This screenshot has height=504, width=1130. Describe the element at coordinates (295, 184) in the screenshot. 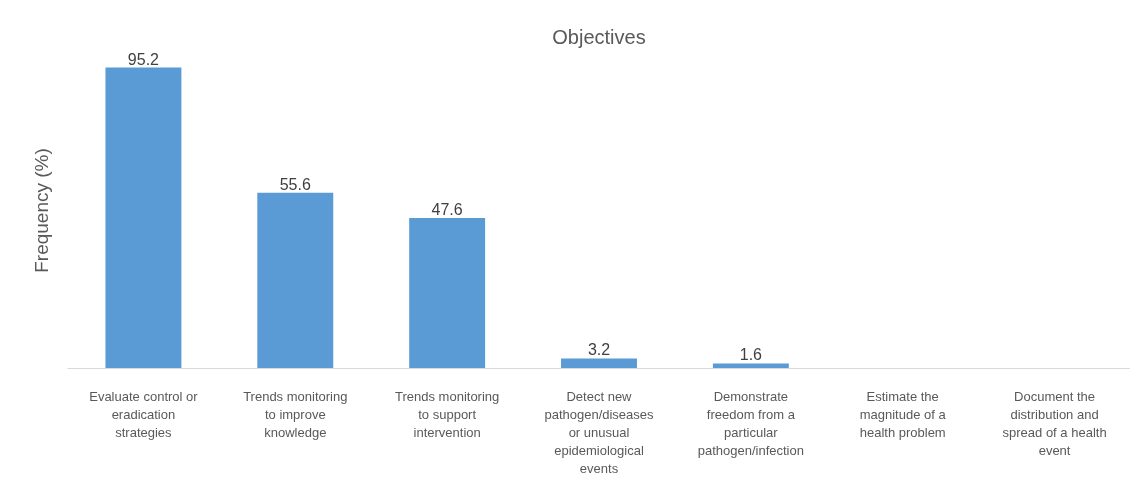

I see `data-label: 55.6` at that location.